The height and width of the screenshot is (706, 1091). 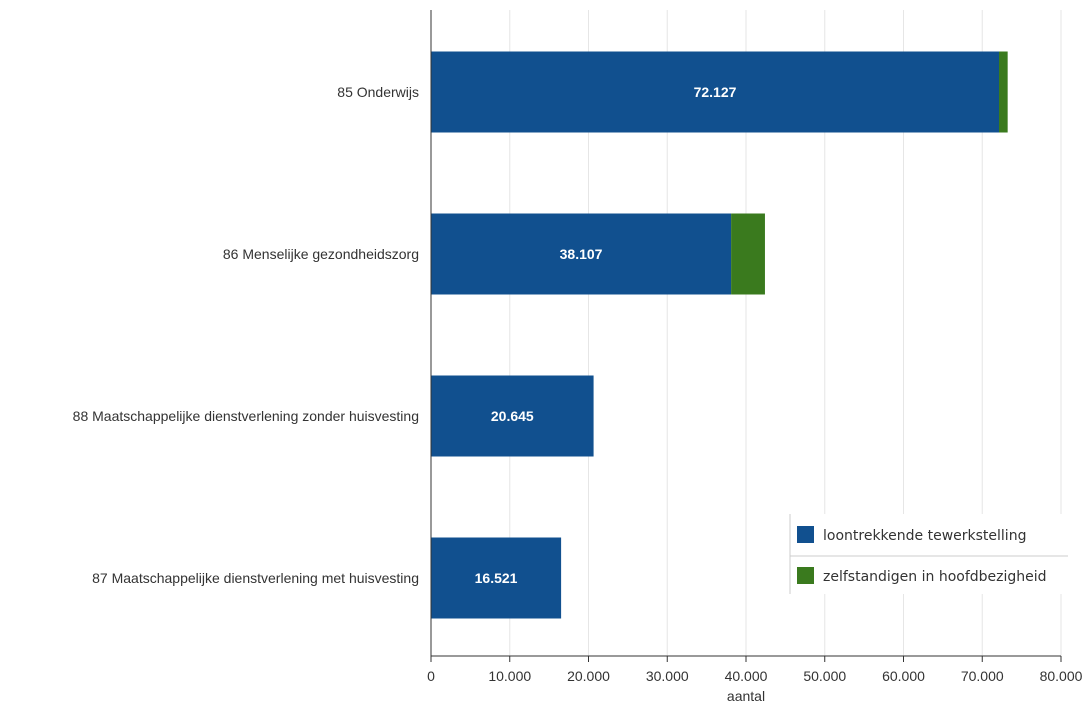 I want to click on data-label: 16.521, so click(x=496, y=578).